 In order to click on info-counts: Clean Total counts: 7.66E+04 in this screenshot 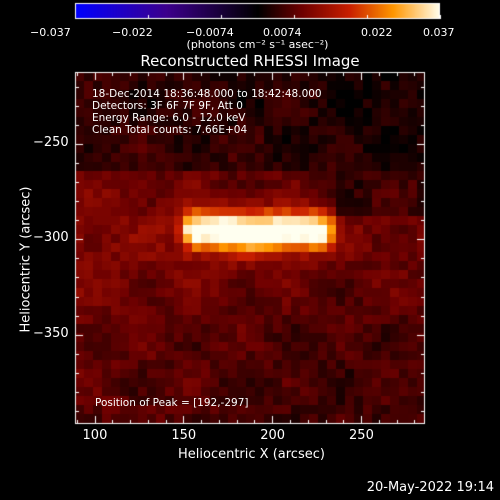, I will do `click(170, 130)`.